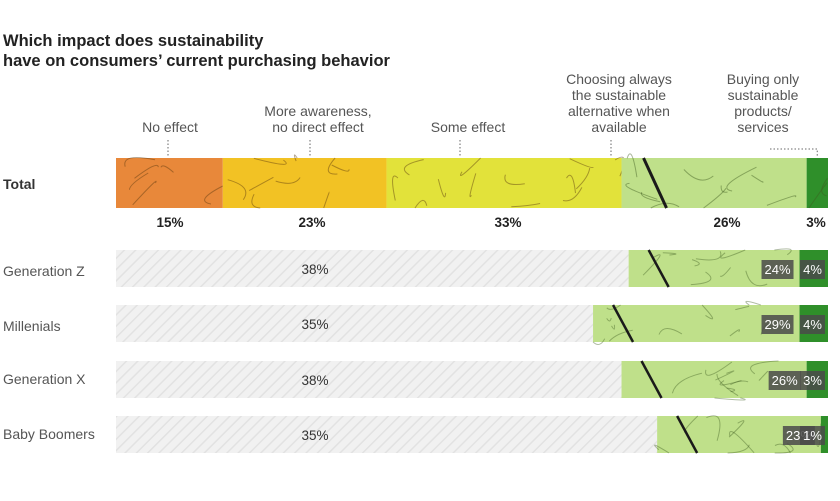  I want to click on segment-header-line: products/, so click(763, 111).